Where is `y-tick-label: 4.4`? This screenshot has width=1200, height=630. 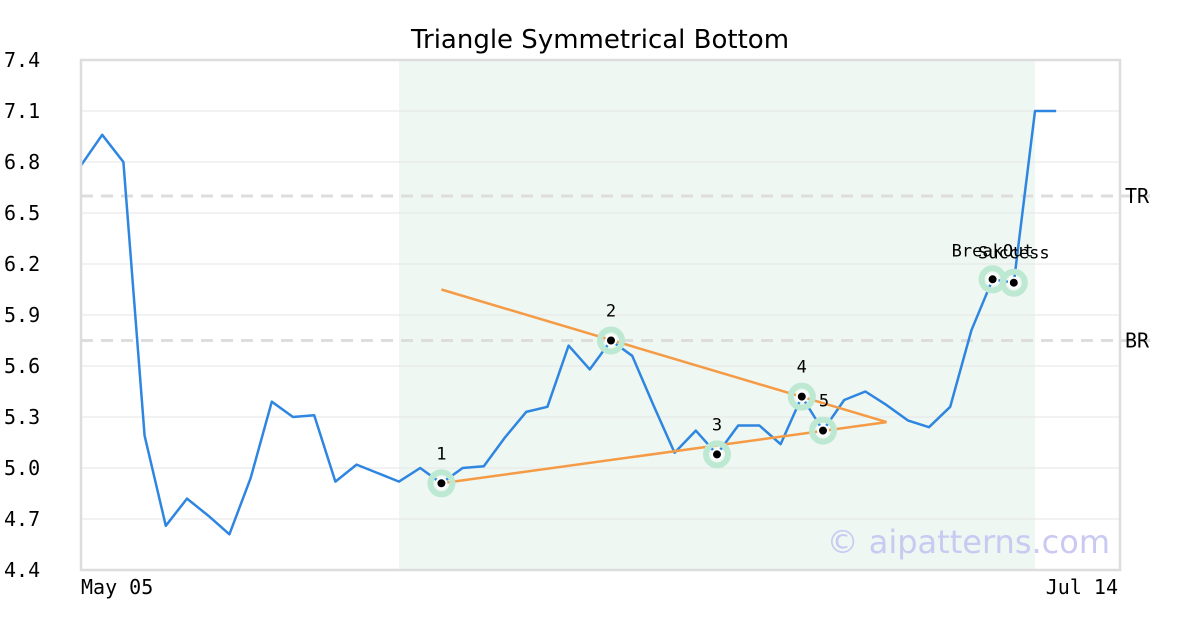
y-tick-label: 4.4 is located at coordinates (22, 570).